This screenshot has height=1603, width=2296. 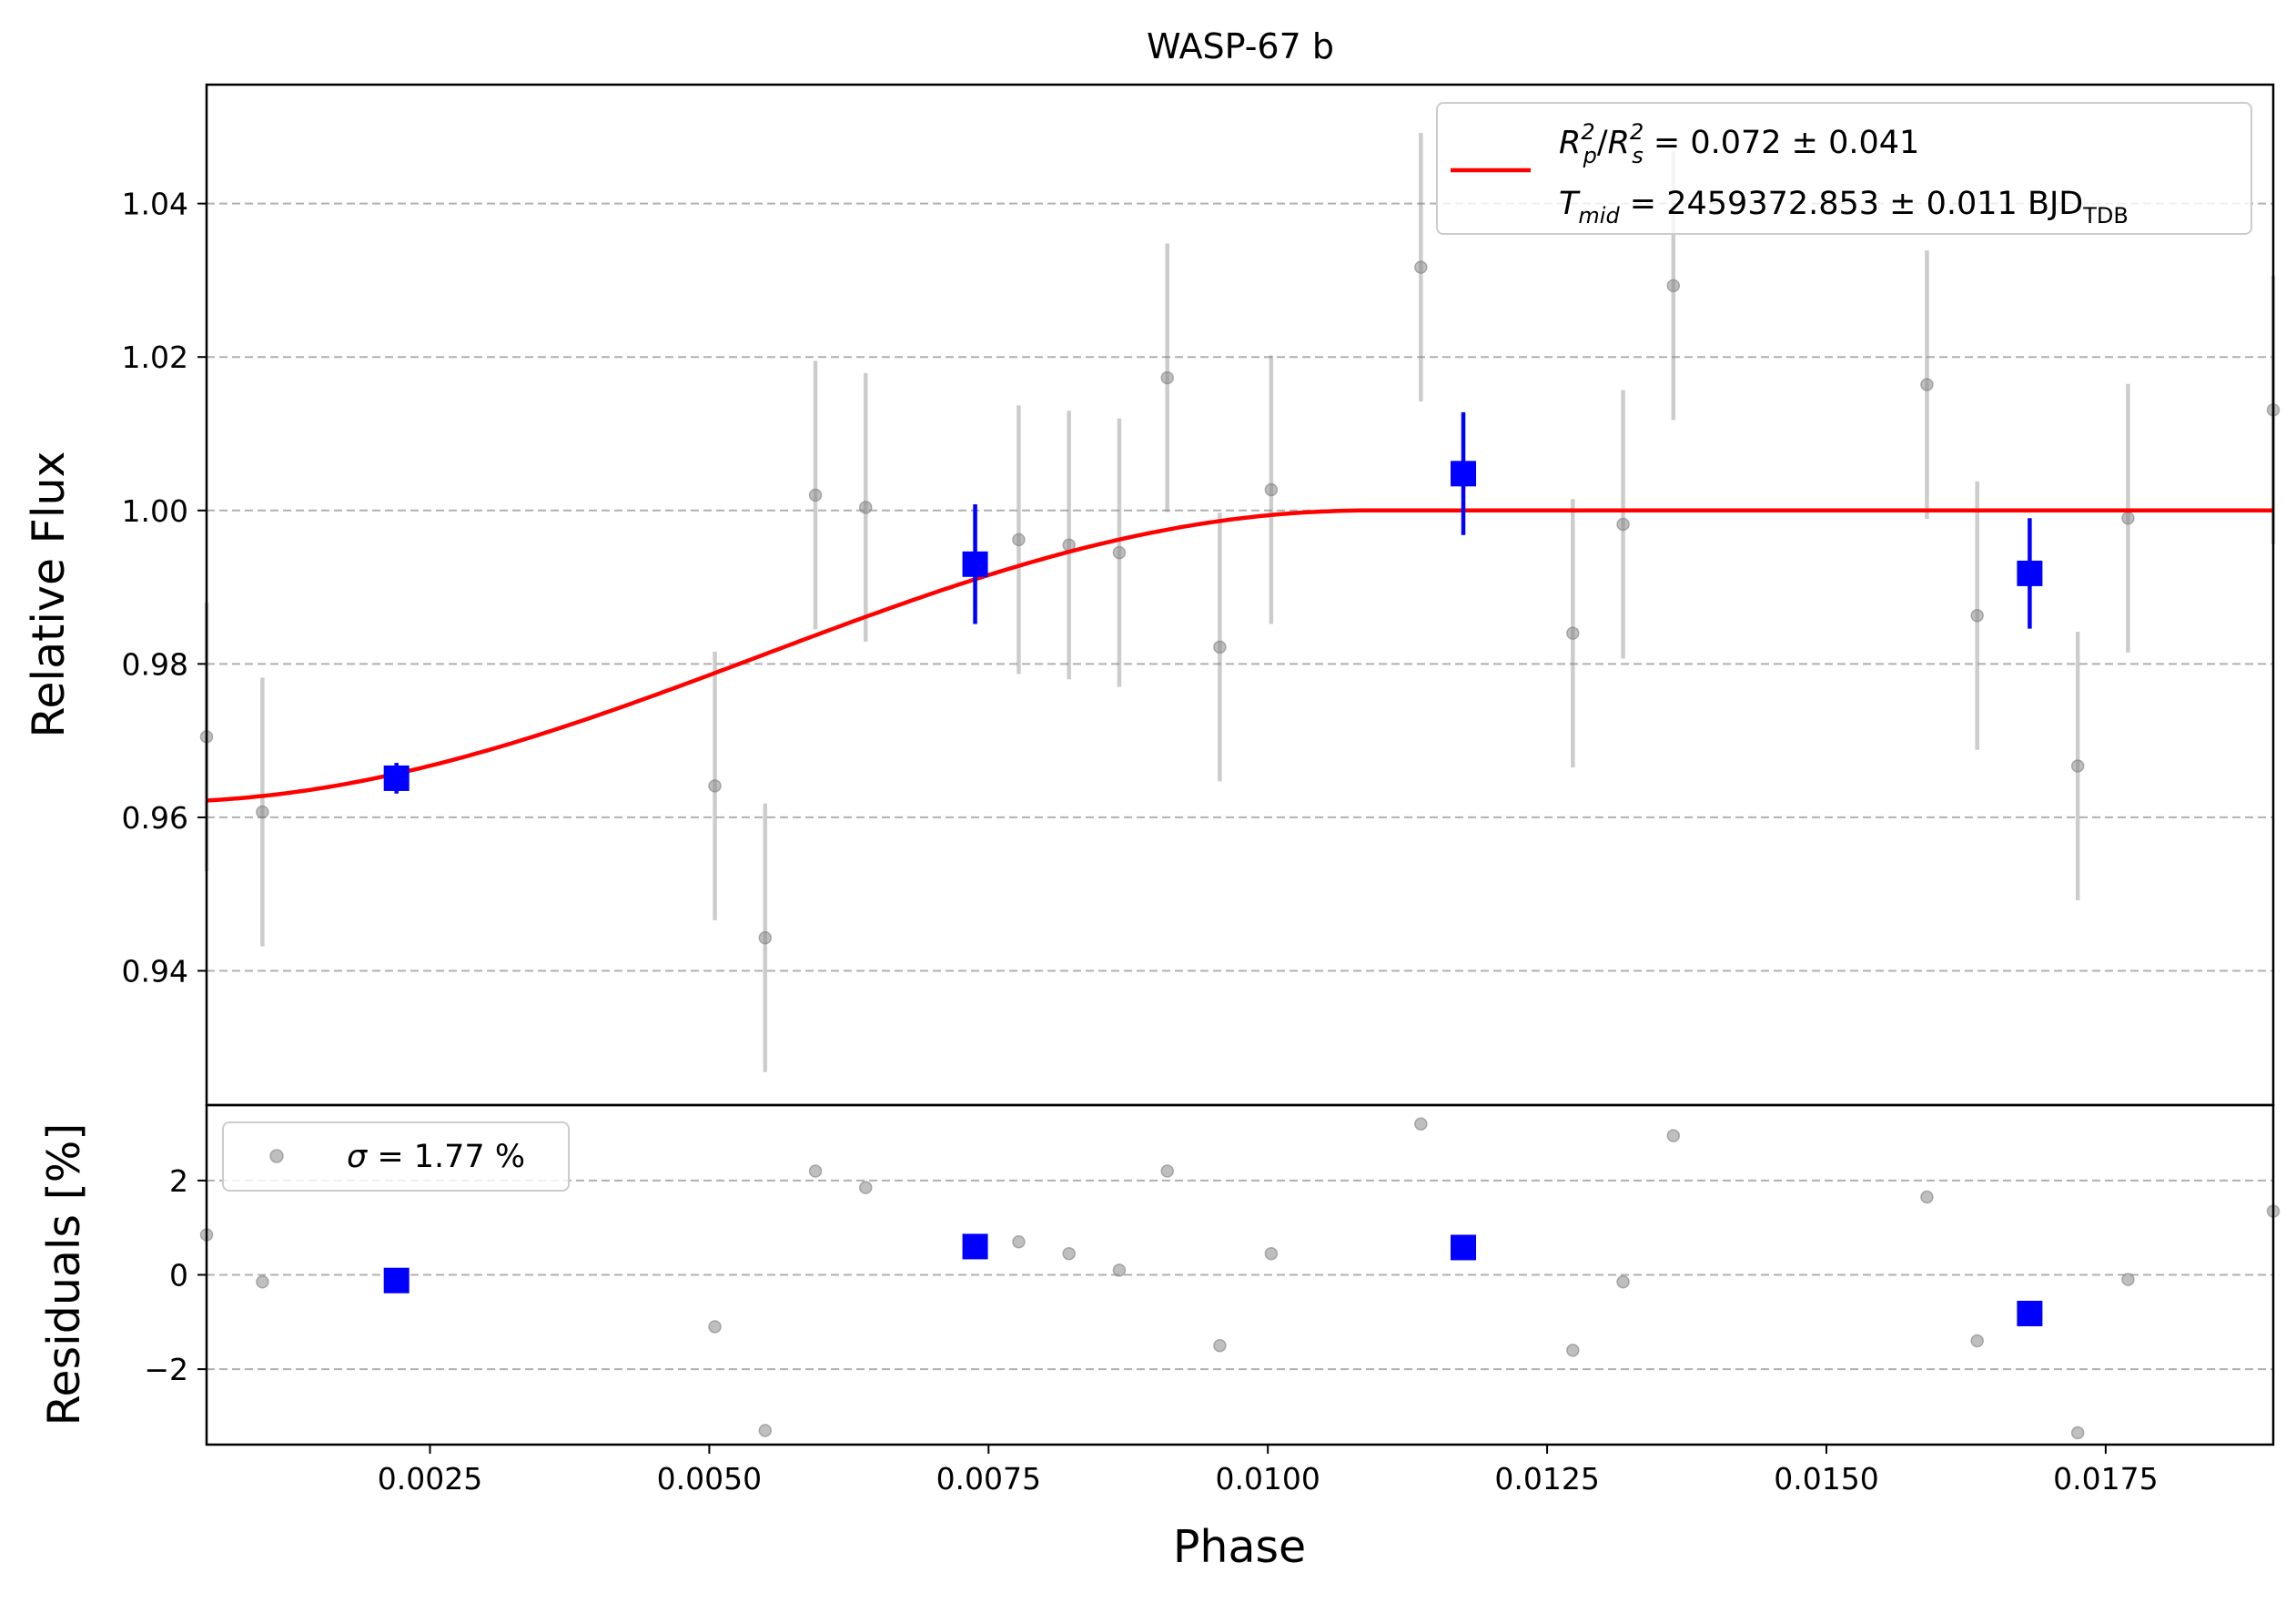 What do you see at coordinates (1638, 155) in the screenshot?
I see `legend-rs-sub: s` at bounding box center [1638, 155].